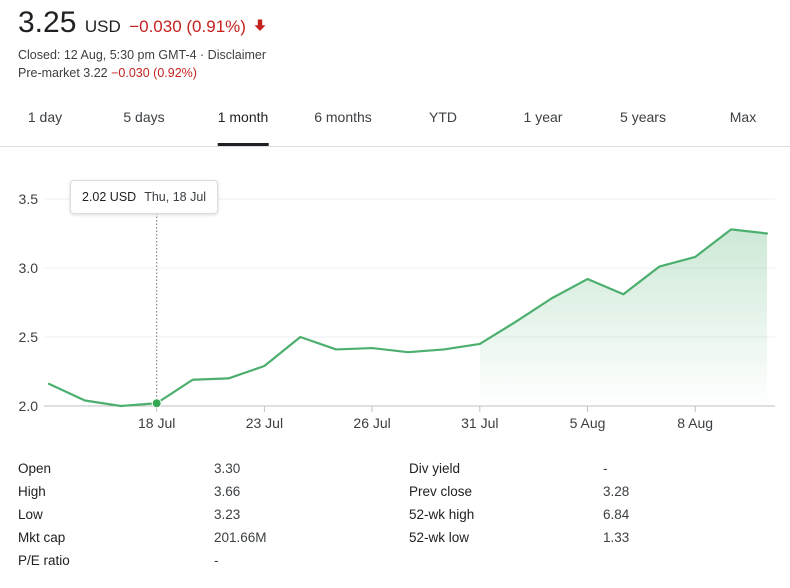 The height and width of the screenshot is (588, 790). I want to click on stat-value-div-yield: -, so click(605, 468).